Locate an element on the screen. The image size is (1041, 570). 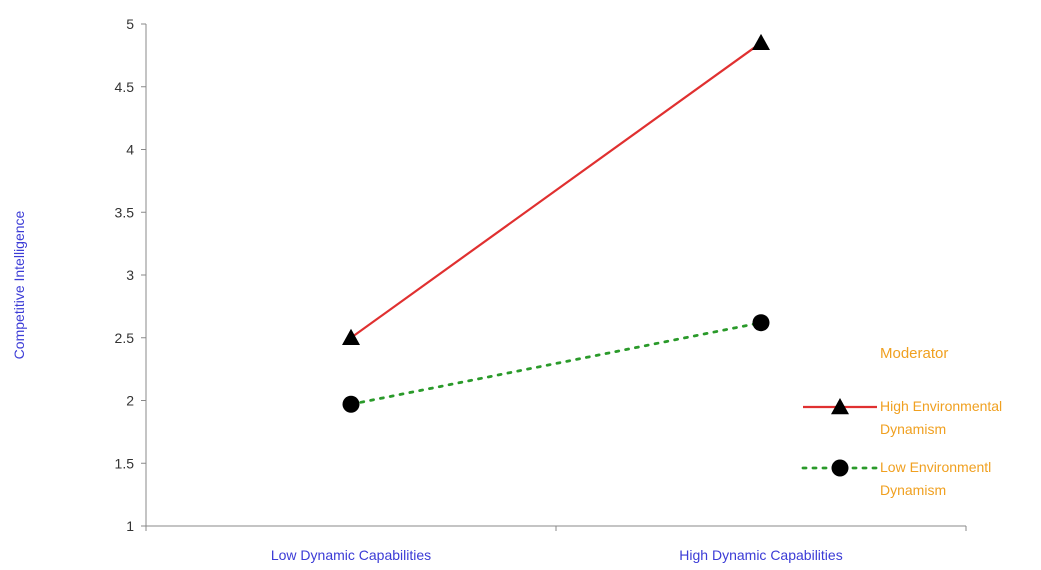
y-ticks: 1 1.5 2 2.5 3 3.5 4 4.5 5 is located at coordinates (130, 275).